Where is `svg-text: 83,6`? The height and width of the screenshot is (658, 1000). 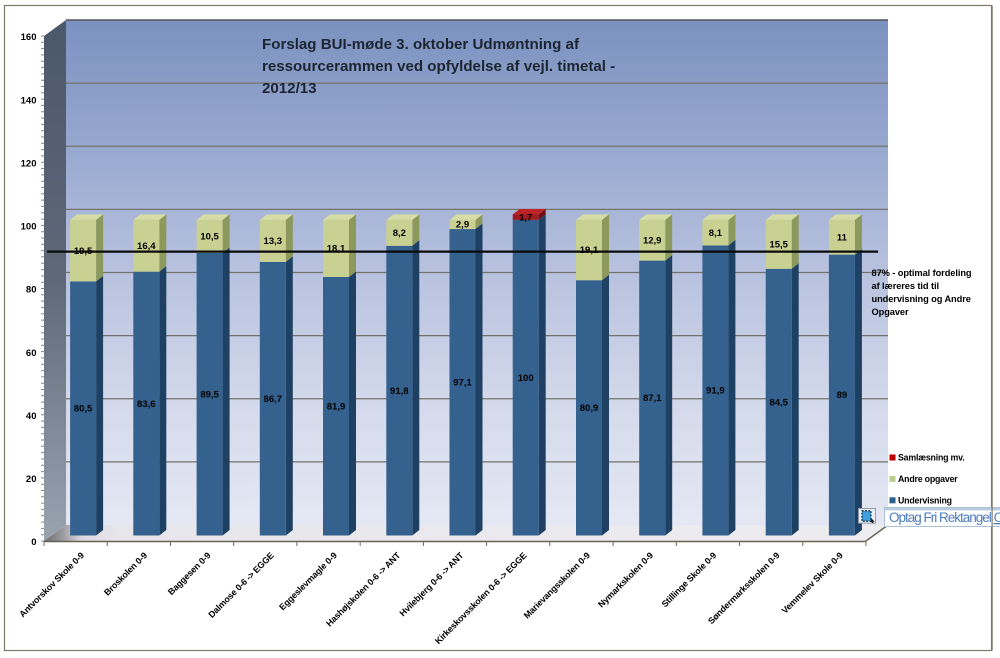
svg-text: 83,6 is located at coordinates (146, 404).